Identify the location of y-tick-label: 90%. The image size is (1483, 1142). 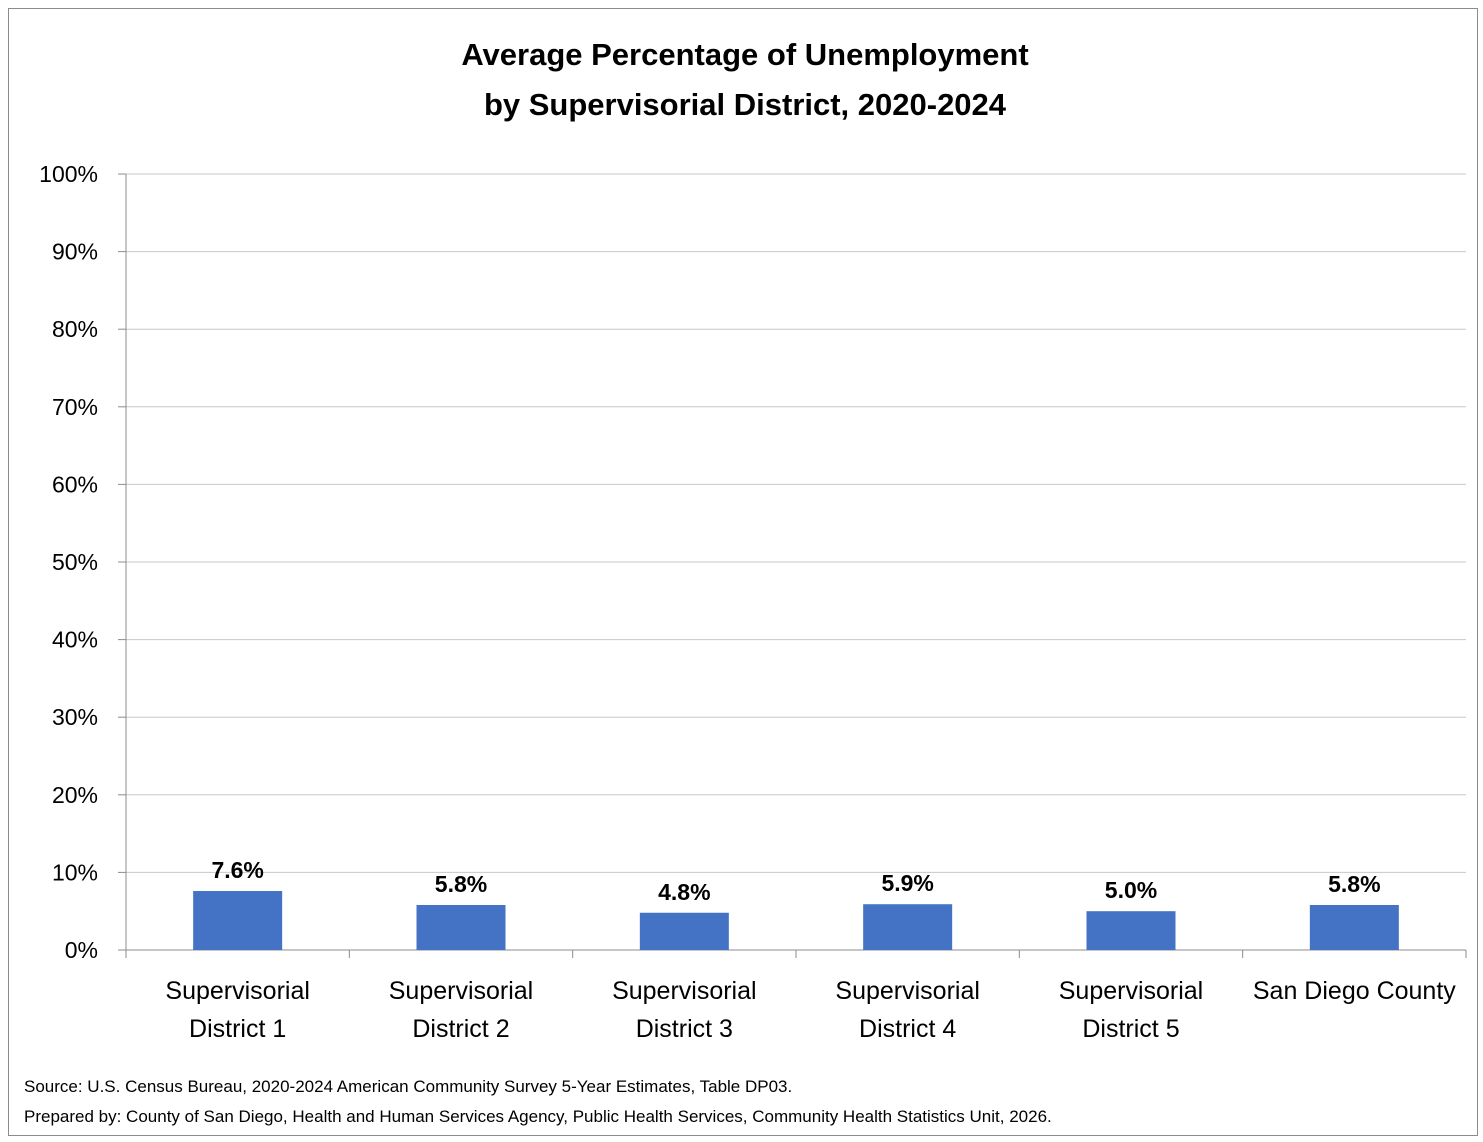
(75, 252).